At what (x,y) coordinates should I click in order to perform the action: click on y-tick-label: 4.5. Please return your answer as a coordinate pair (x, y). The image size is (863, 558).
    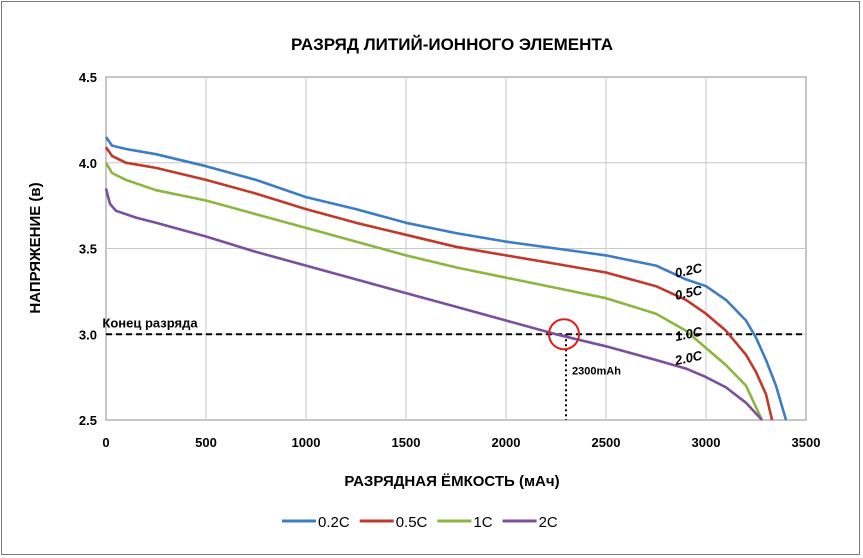
    Looking at the image, I should click on (88, 77).